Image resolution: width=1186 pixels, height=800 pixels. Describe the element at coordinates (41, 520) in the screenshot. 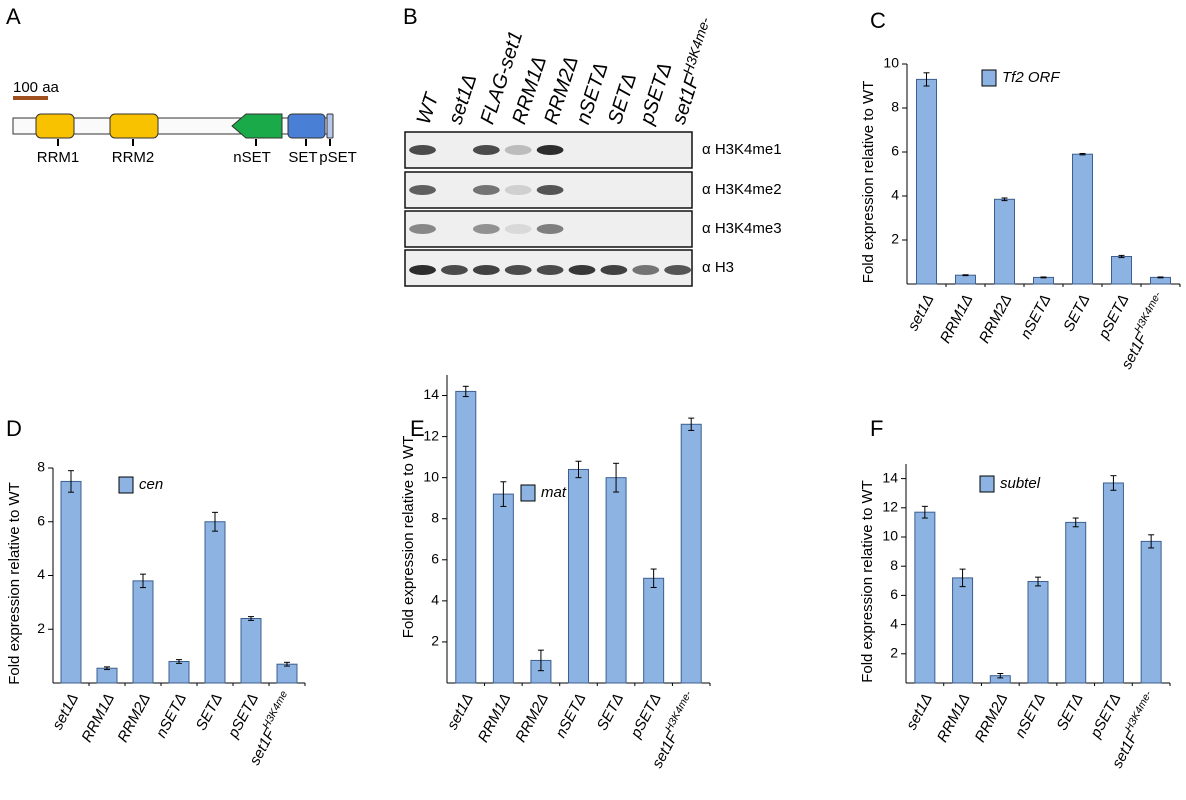

I see `y-tick-label: 6` at that location.